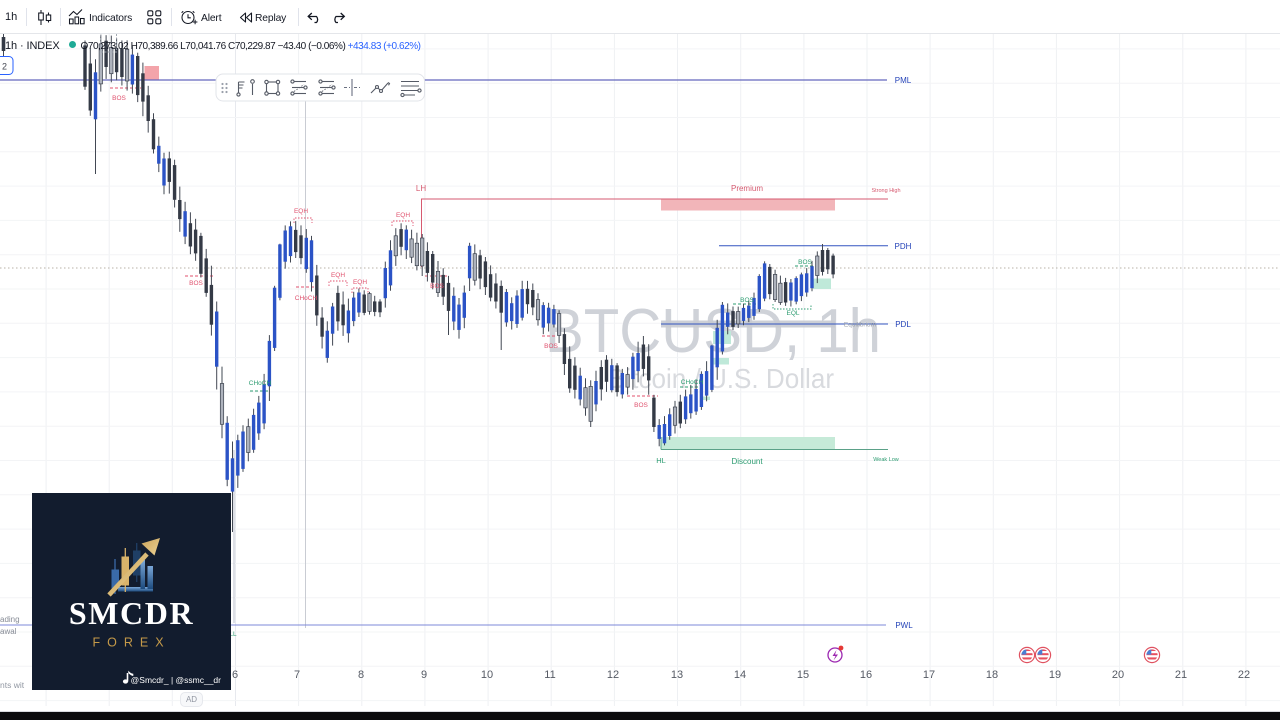 Image resolution: width=1280 pixels, height=720 pixels. Describe the element at coordinates (176, 680) in the screenshot. I see `svg-text: @Smcdr_ | @ssmc__dr` at that location.